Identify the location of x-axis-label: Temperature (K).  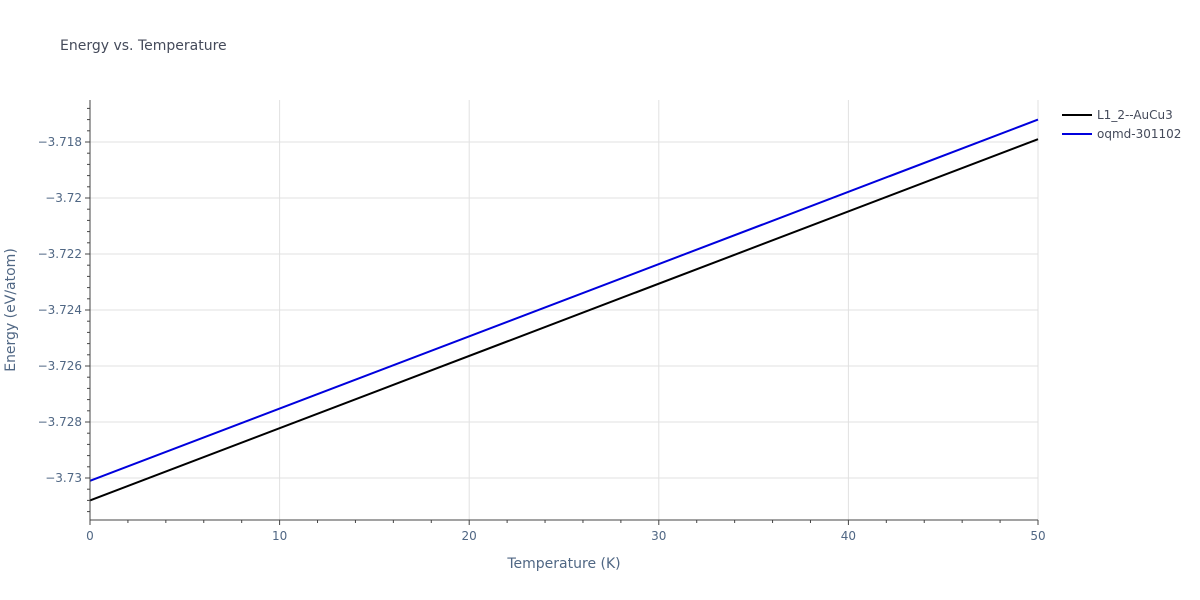
(563, 564).